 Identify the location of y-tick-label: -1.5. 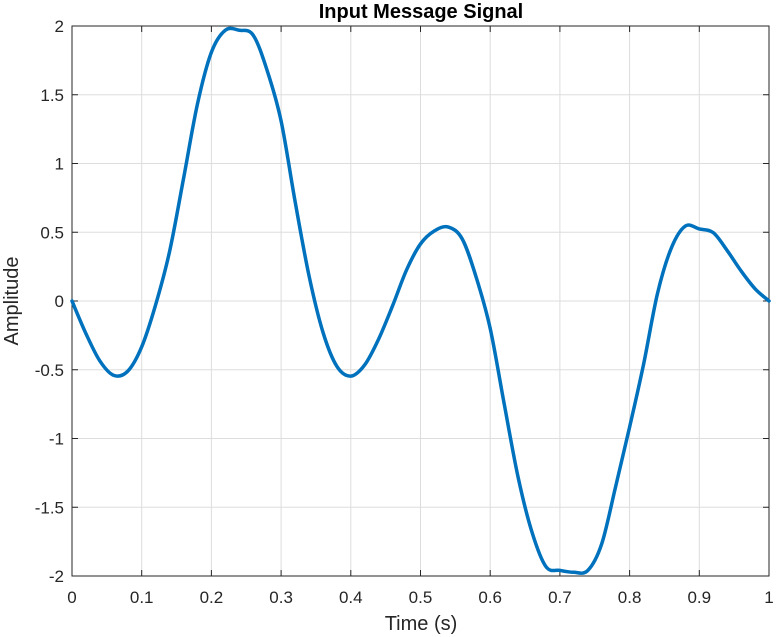
(49, 507).